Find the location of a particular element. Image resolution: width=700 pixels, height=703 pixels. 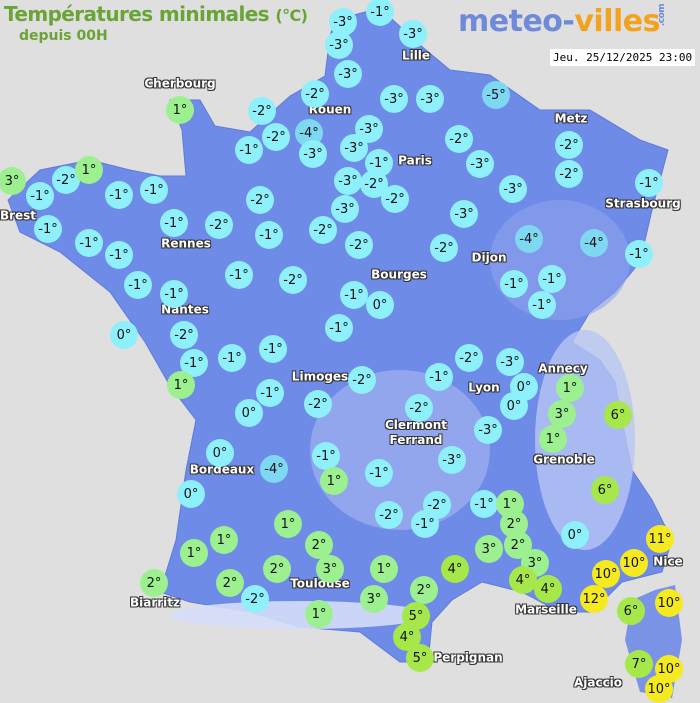

temperature-marker: 7° is located at coordinates (639, 664).